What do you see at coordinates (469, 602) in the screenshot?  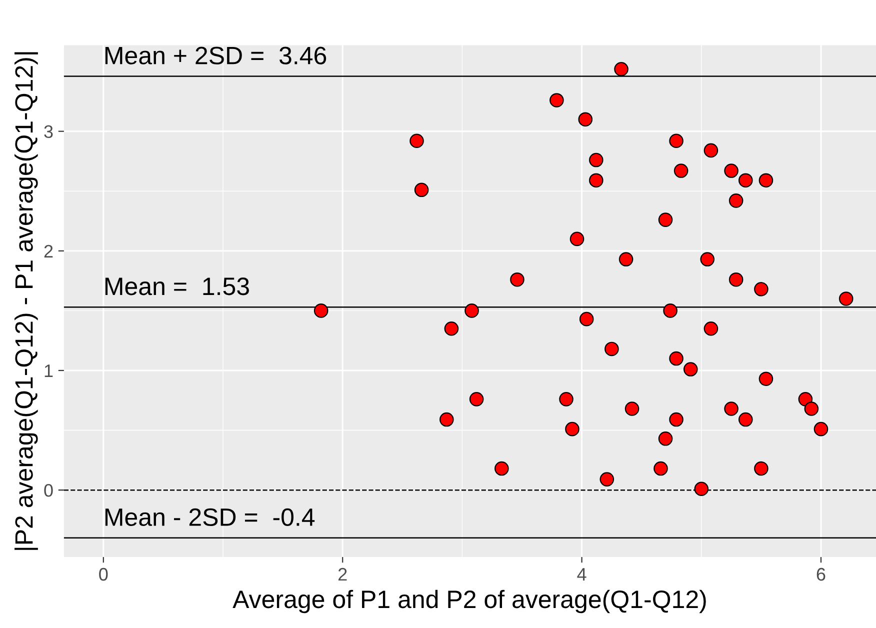 I see `x-axis-title: Average of P1 and P2 of average(Q1-Q12)` at bounding box center [469, 602].